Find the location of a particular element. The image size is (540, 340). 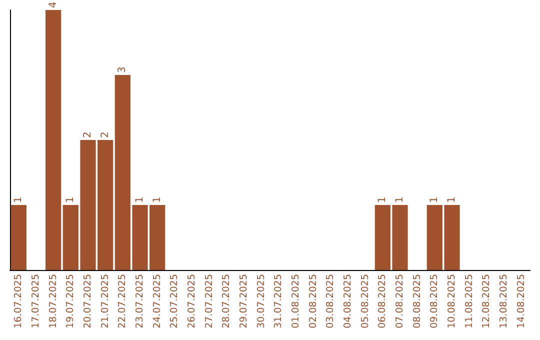

x-tick-label: 25.07.2025 is located at coordinates (174, 301).